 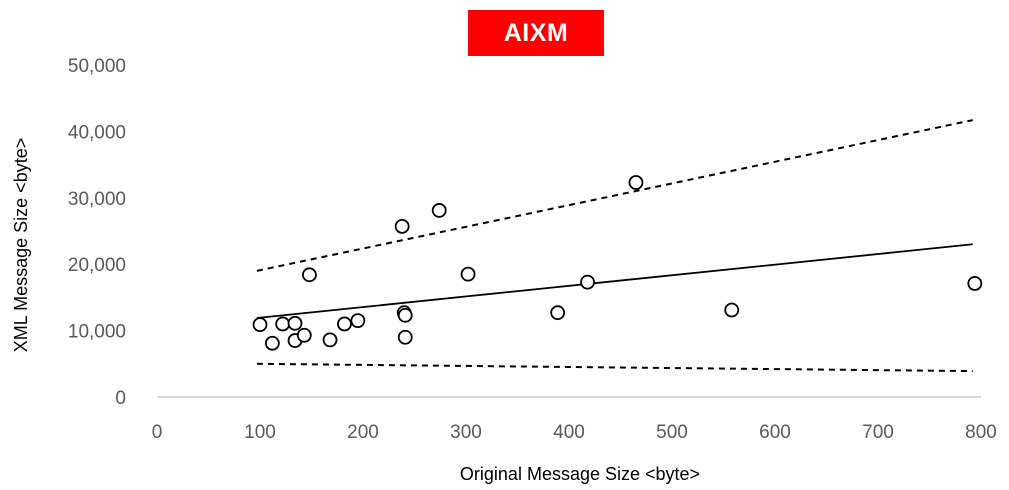 What do you see at coordinates (97, 132) in the screenshot?
I see `y-tick-label: 40,000` at bounding box center [97, 132].